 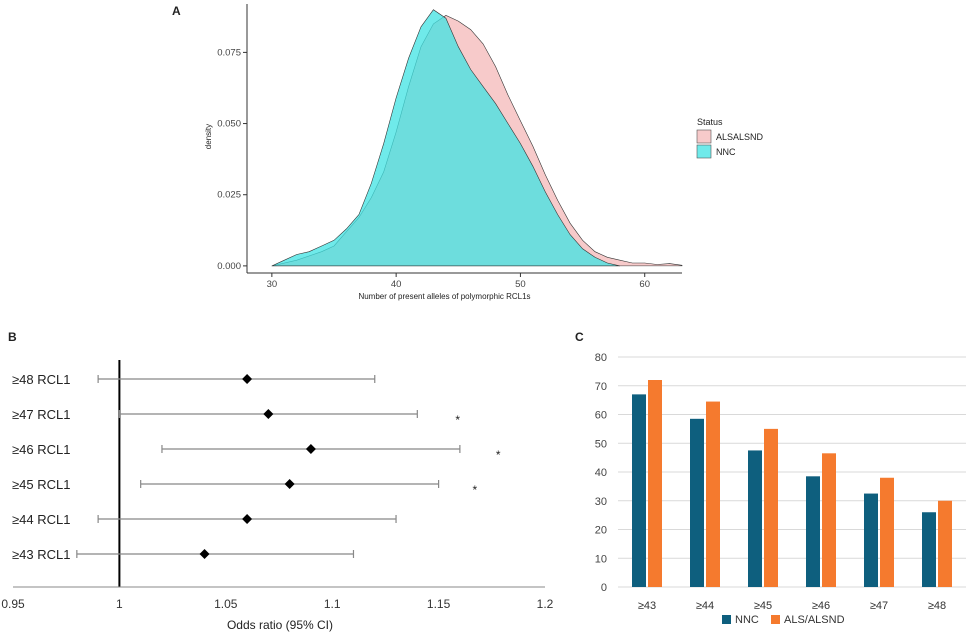 What do you see at coordinates (879, 606) in the screenshot?
I see `x-tick-label: ≥47` at bounding box center [879, 606].